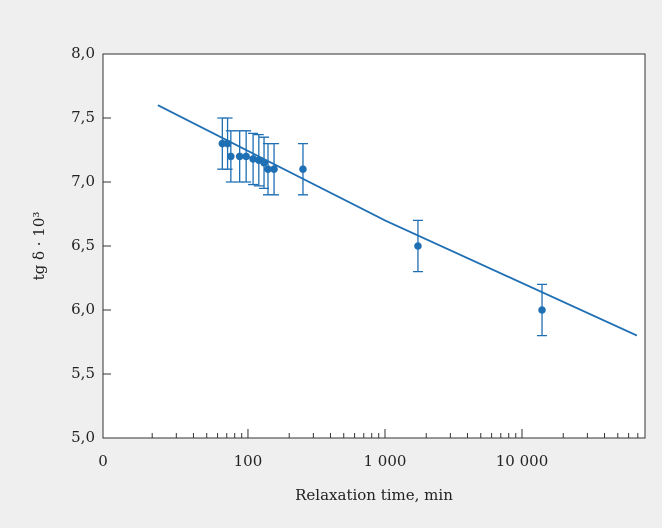  Describe the element at coordinates (83, 245) in the screenshot. I see `y-tick-label: 6,5` at that location.